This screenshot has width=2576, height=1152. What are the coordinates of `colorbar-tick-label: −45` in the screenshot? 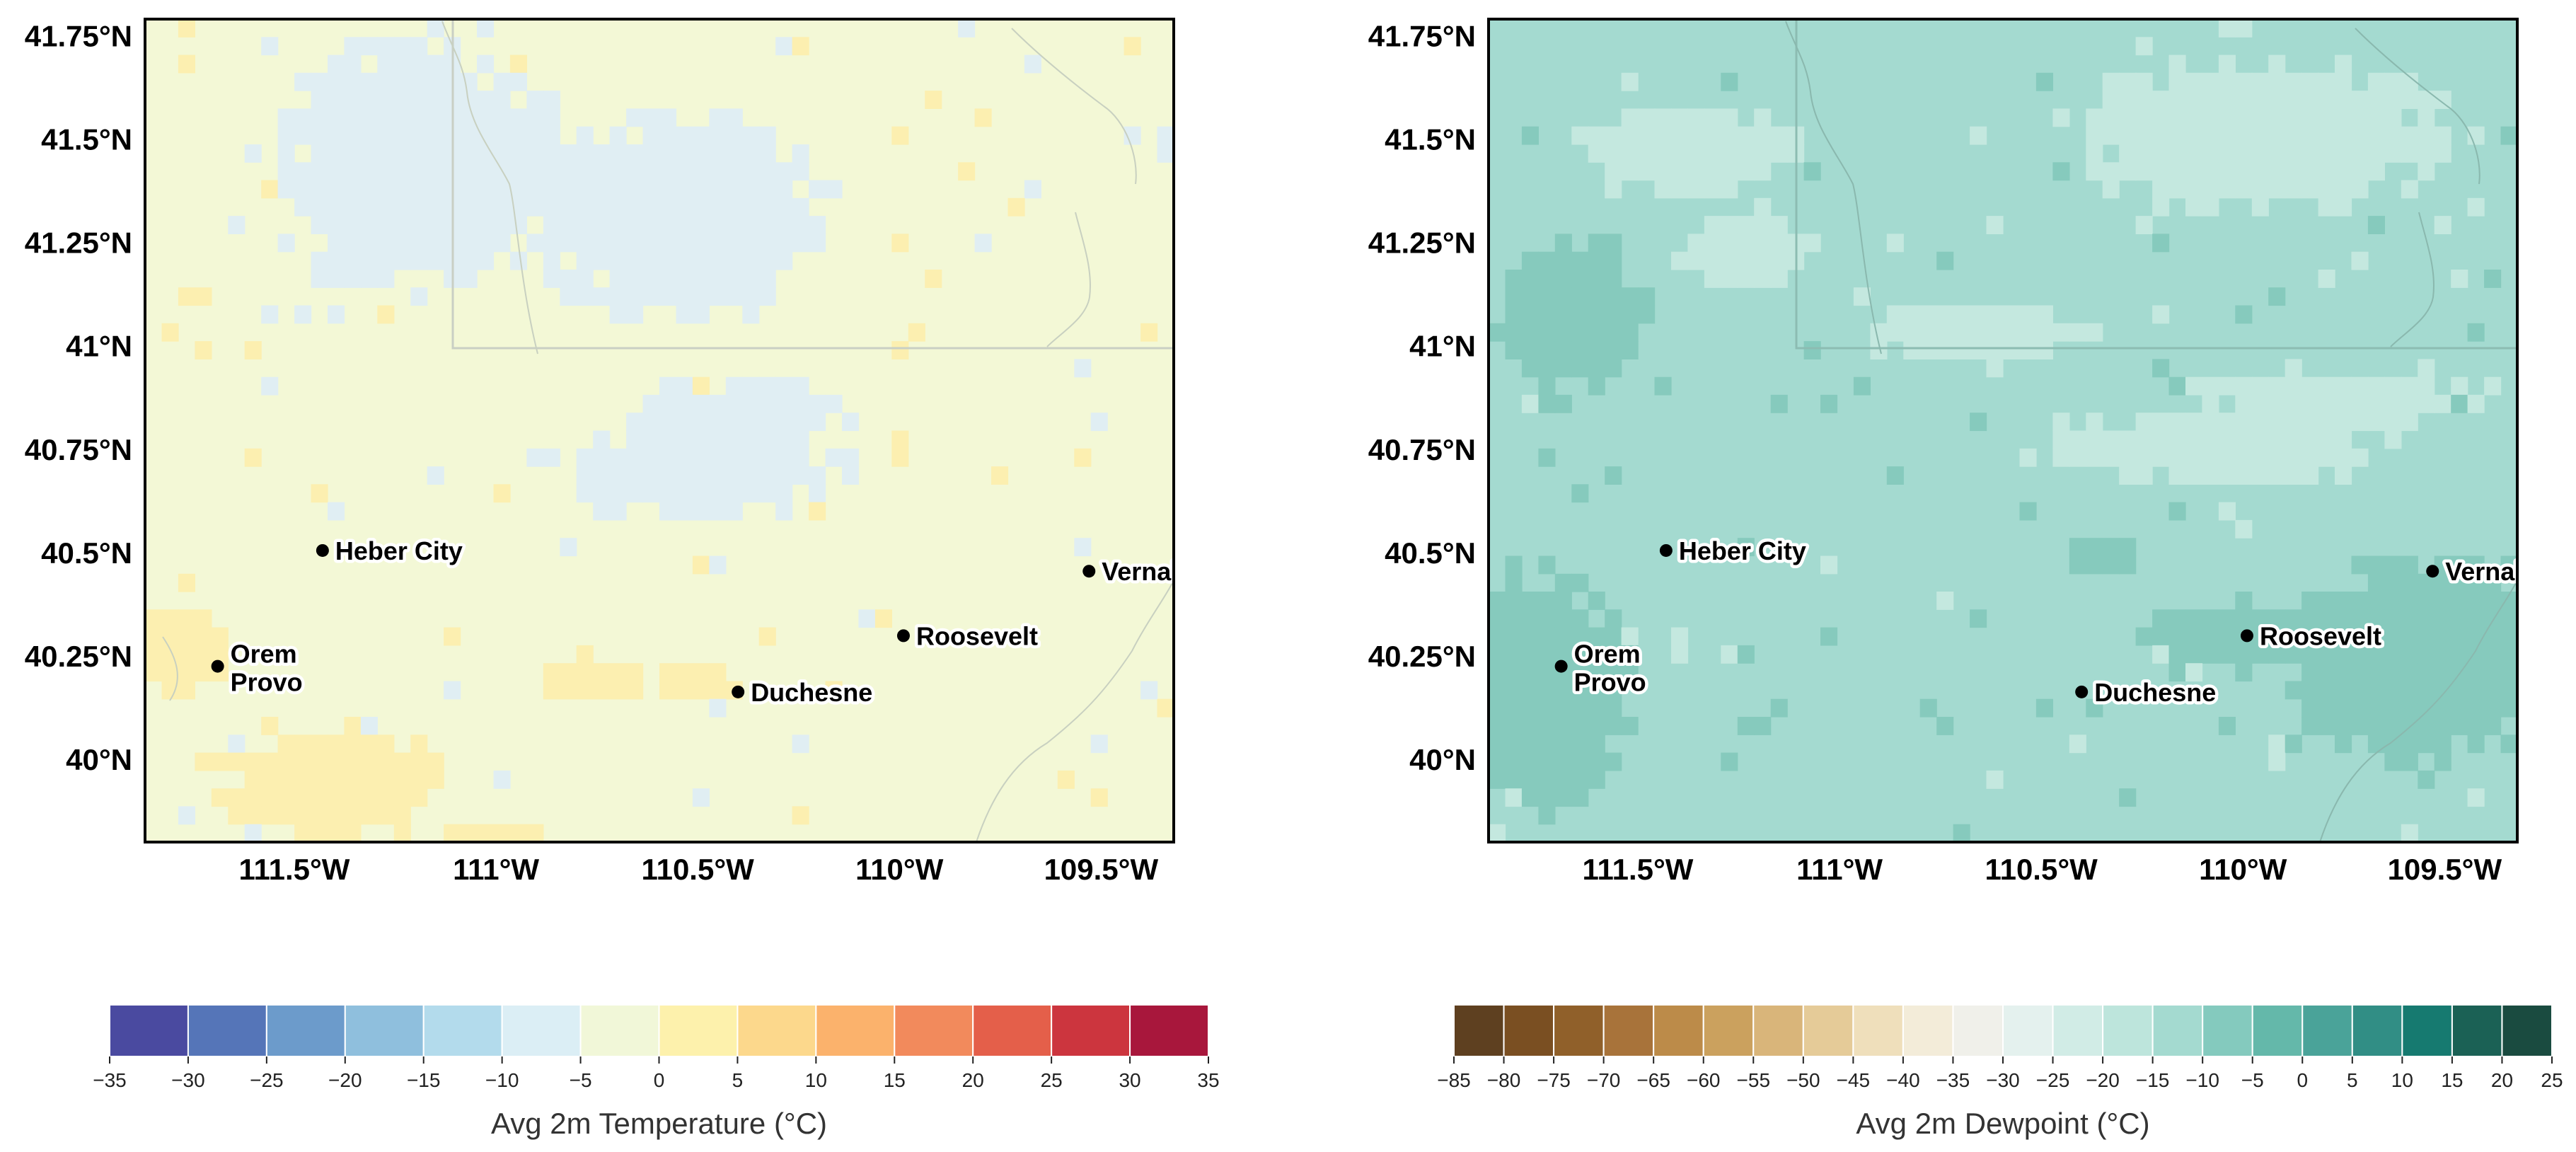 It's located at (1854, 1080).